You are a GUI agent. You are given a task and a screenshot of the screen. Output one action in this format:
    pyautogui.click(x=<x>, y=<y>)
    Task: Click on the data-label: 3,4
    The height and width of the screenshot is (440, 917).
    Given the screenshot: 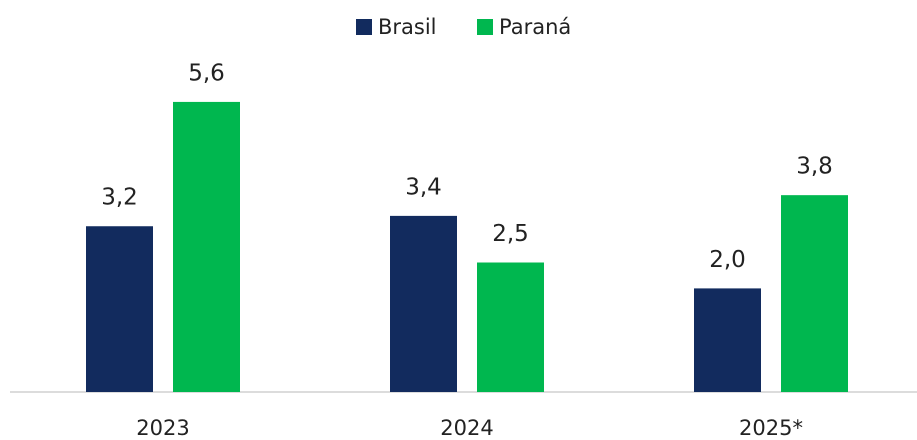 What is the action you would take?
    pyautogui.click(x=423, y=187)
    